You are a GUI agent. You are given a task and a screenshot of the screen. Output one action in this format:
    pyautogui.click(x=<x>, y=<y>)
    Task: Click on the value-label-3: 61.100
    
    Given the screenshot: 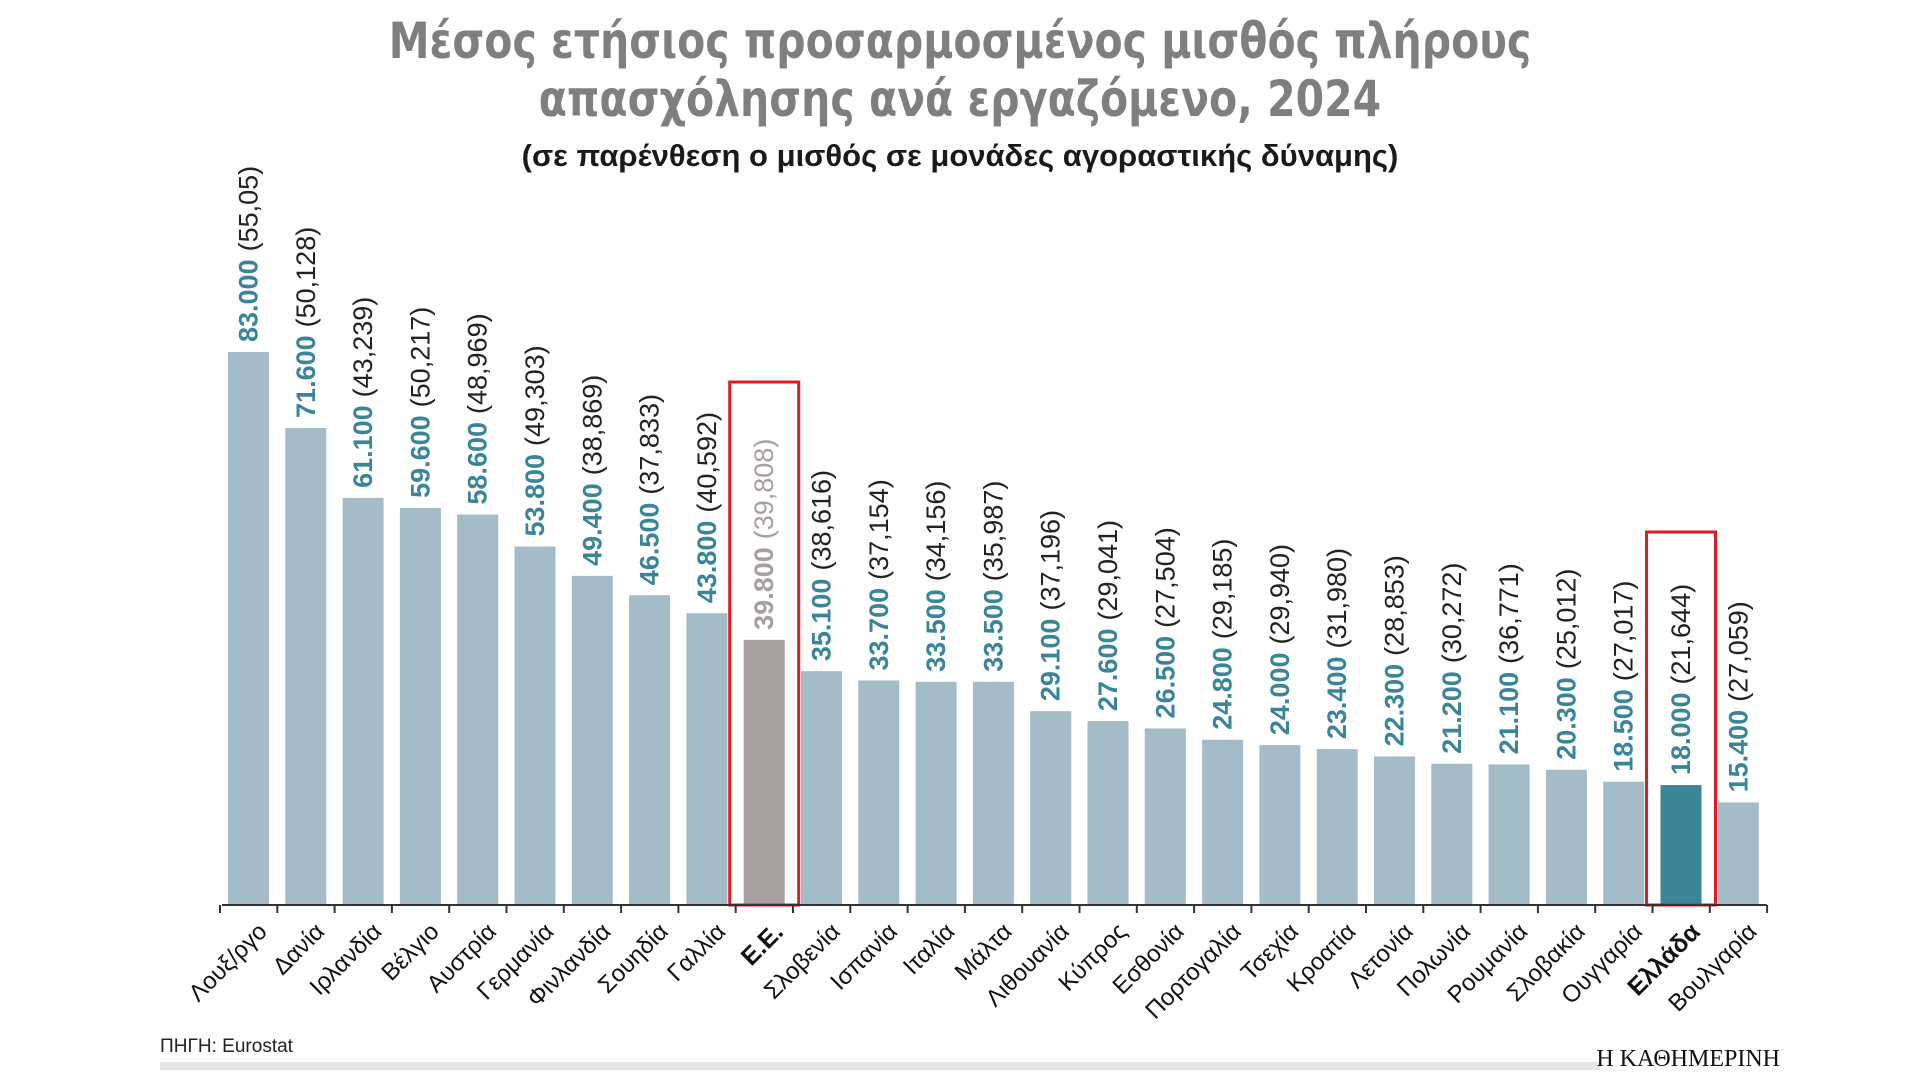 What is the action you would take?
    pyautogui.click(x=363, y=446)
    